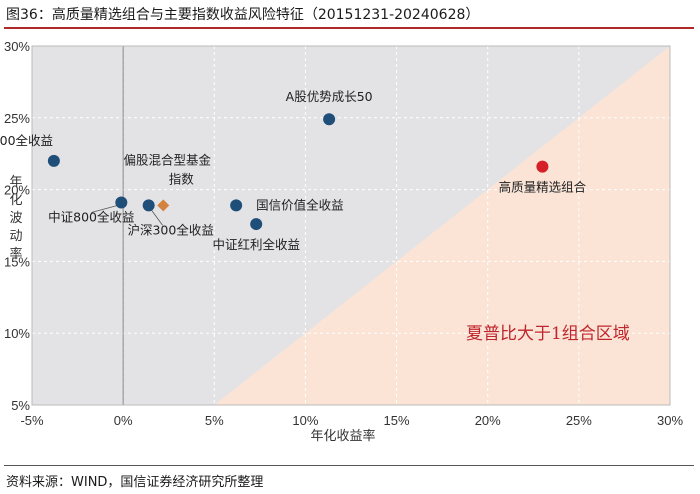 Image resolution: width=700 pixels, height=494 pixels. What do you see at coordinates (300, 204) in the screenshot?
I see `point-label: 国信价值全收益` at bounding box center [300, 204].